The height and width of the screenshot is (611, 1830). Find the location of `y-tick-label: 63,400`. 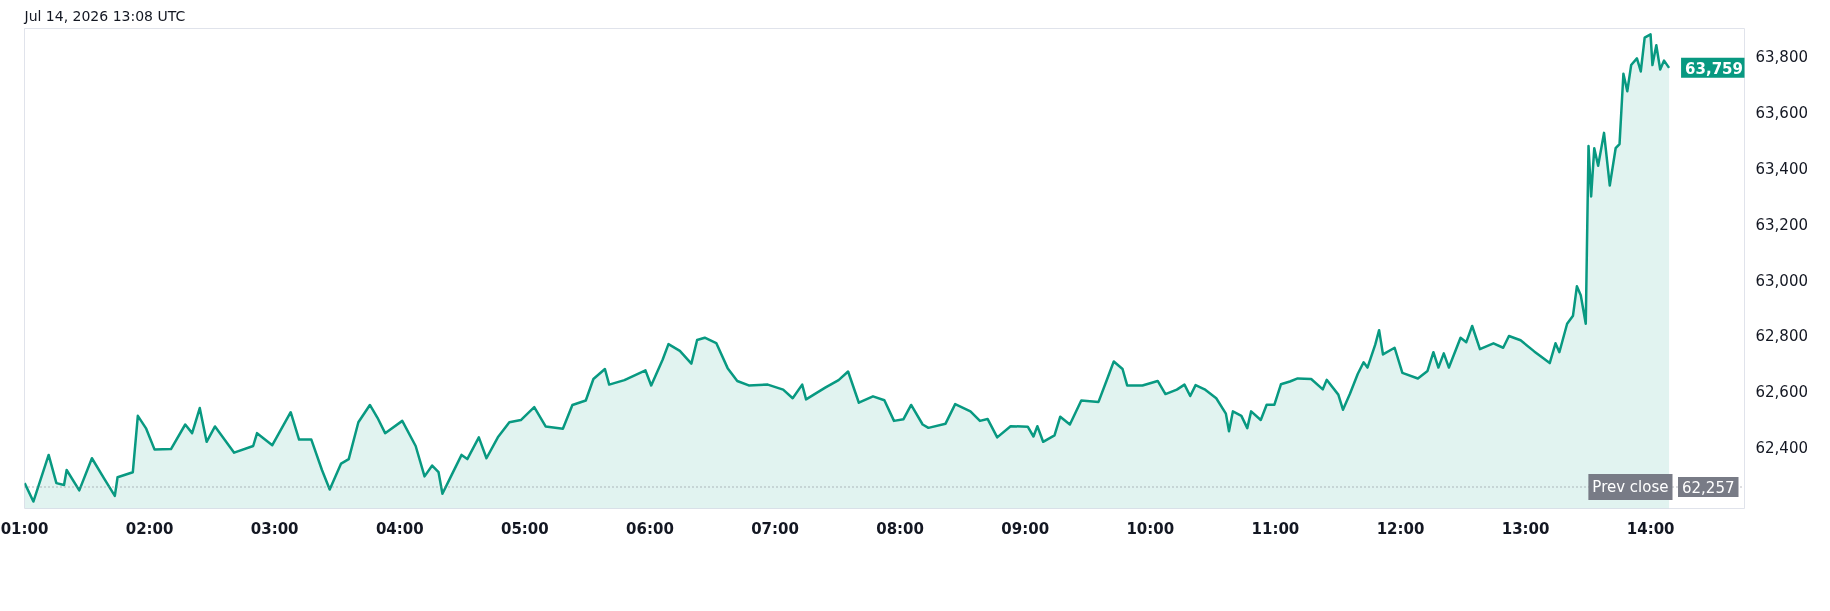

y-tick-label: 63,400 is located at coordinates (1781, 169).